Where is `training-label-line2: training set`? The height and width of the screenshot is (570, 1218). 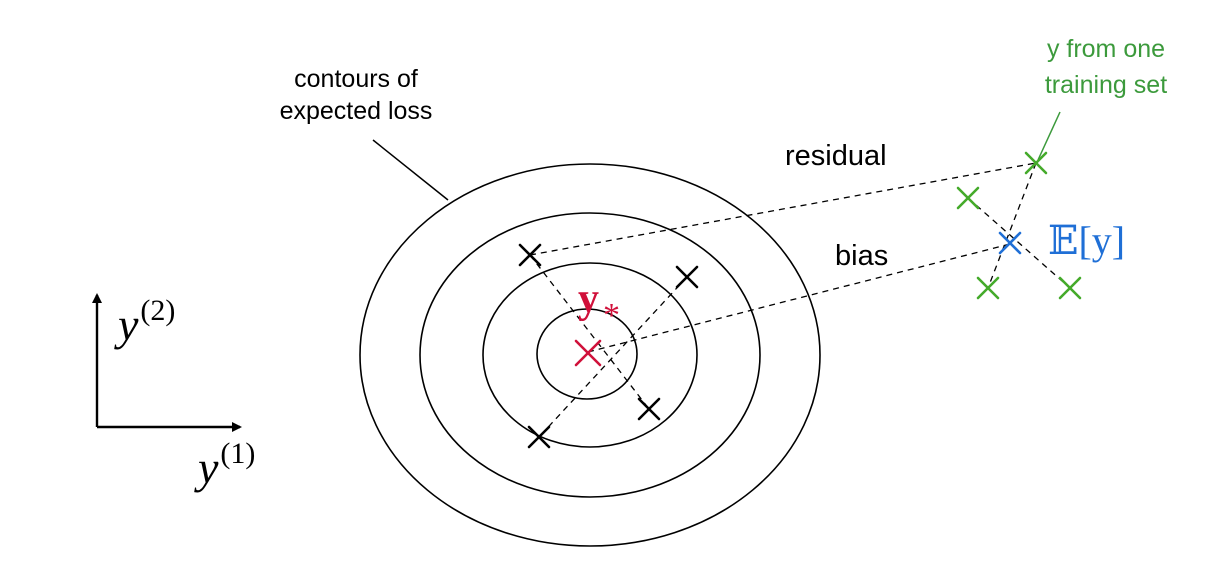 training-label-line2: training set is located at coordinates (1106, 85).